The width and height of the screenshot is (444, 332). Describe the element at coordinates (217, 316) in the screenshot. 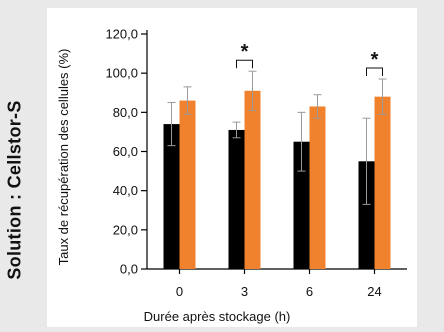

I see `x-axis-label: Durée après stockage (h)` at that location.